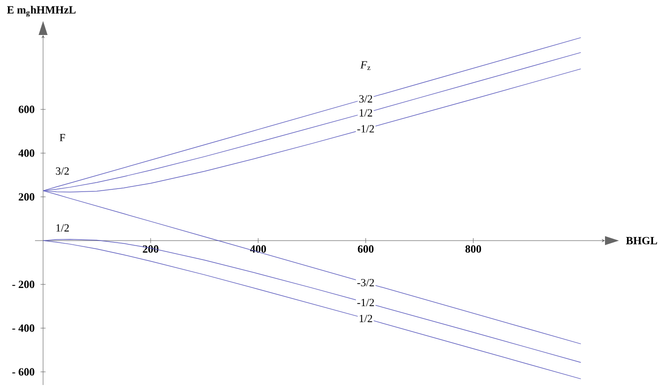 The height and width of the screenshot is (389, 664). I want to click on y-axis-title: E m$_{g}$hHMHzL, so click(41, 11).